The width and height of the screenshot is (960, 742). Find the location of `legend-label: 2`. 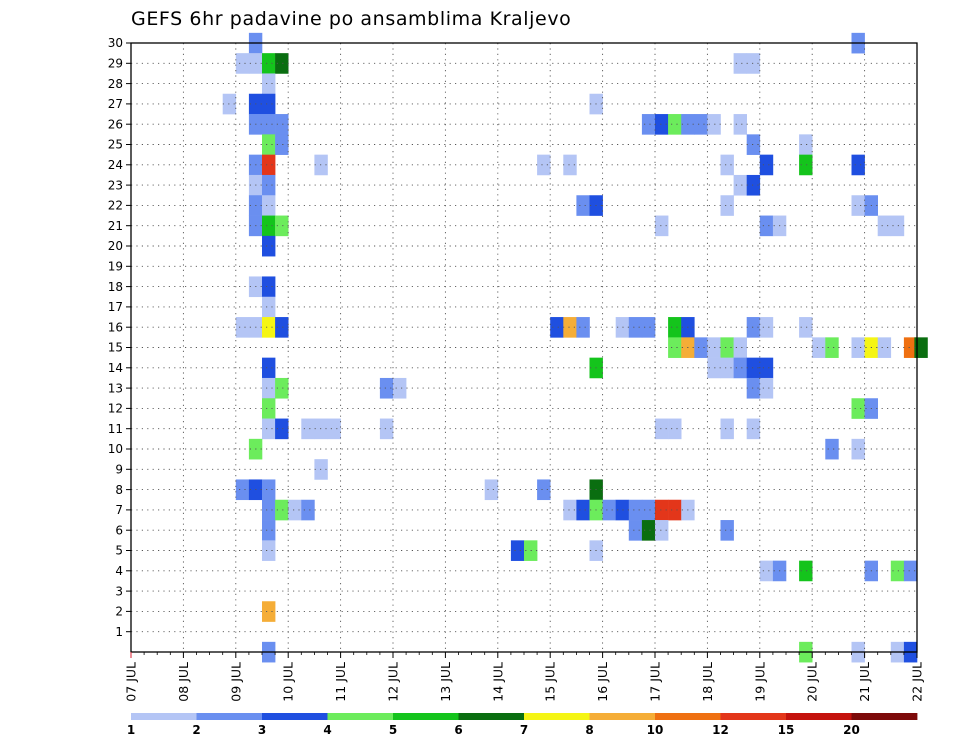

legend-label: 2 is located at coordinates (196, 730).